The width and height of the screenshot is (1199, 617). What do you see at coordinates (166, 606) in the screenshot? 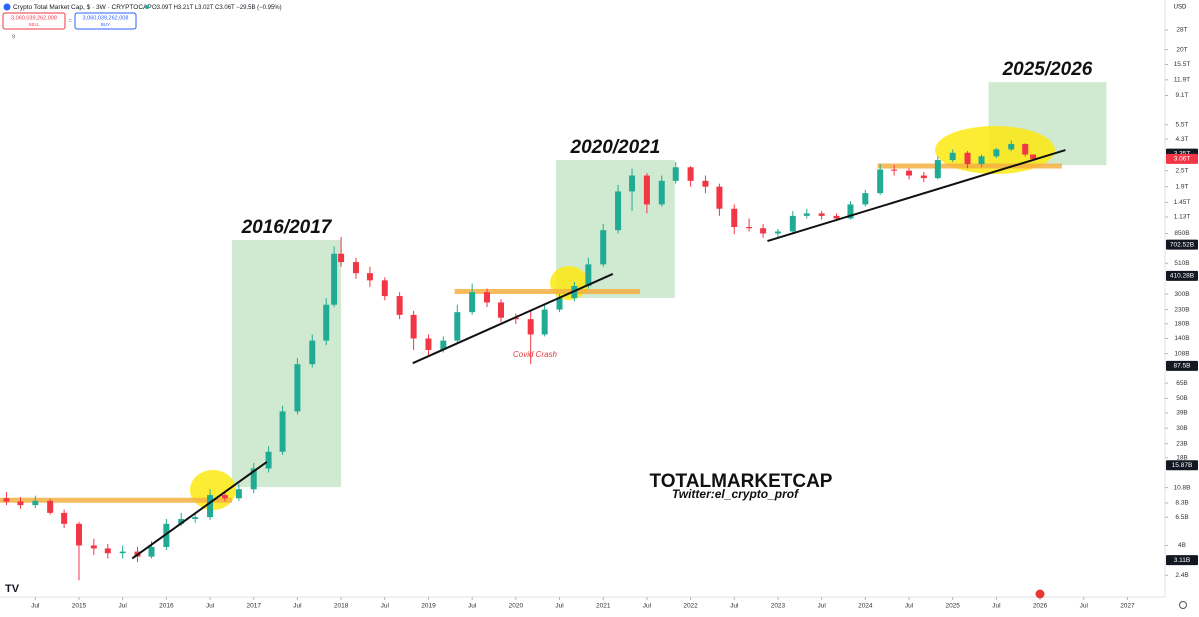
I see `x-tick-label: 2016` at bounding box center [166, 606].